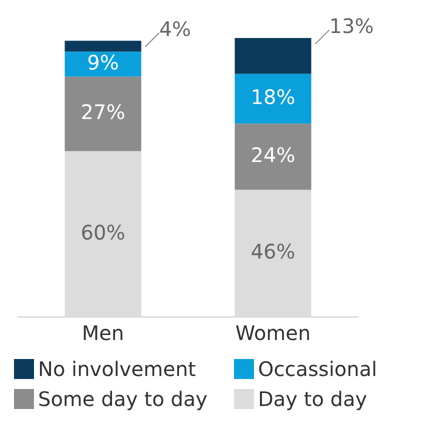  Describe the element at coordinates (351, 26) in the screenshot. I see `data-label: 13%` at that location.